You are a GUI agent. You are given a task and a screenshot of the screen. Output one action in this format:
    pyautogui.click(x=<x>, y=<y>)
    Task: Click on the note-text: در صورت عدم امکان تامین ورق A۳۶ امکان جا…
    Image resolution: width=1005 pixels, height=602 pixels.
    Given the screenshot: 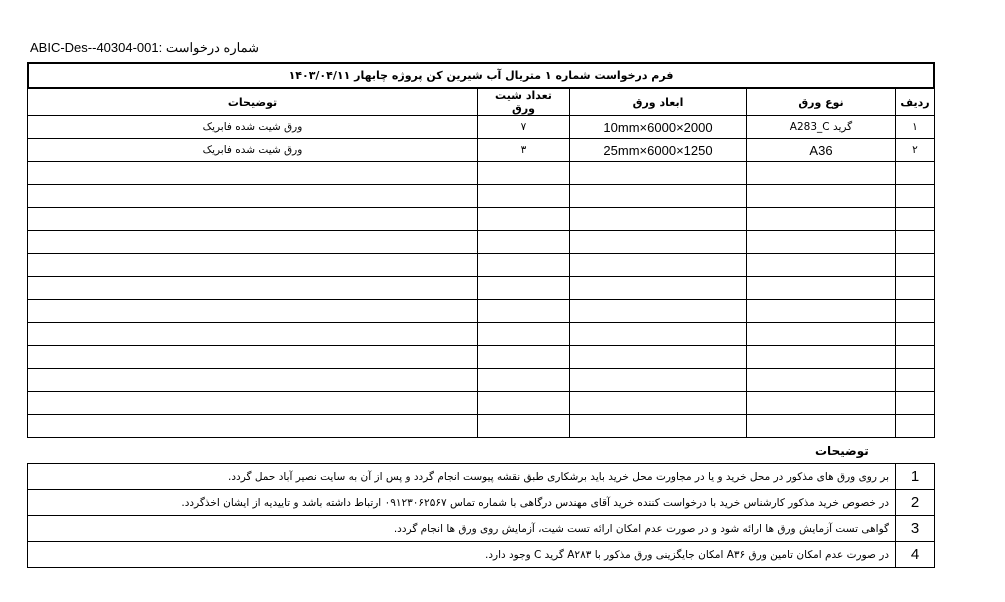 What is the action you would take?
    pyautogui.click(x=461, y=554)
    